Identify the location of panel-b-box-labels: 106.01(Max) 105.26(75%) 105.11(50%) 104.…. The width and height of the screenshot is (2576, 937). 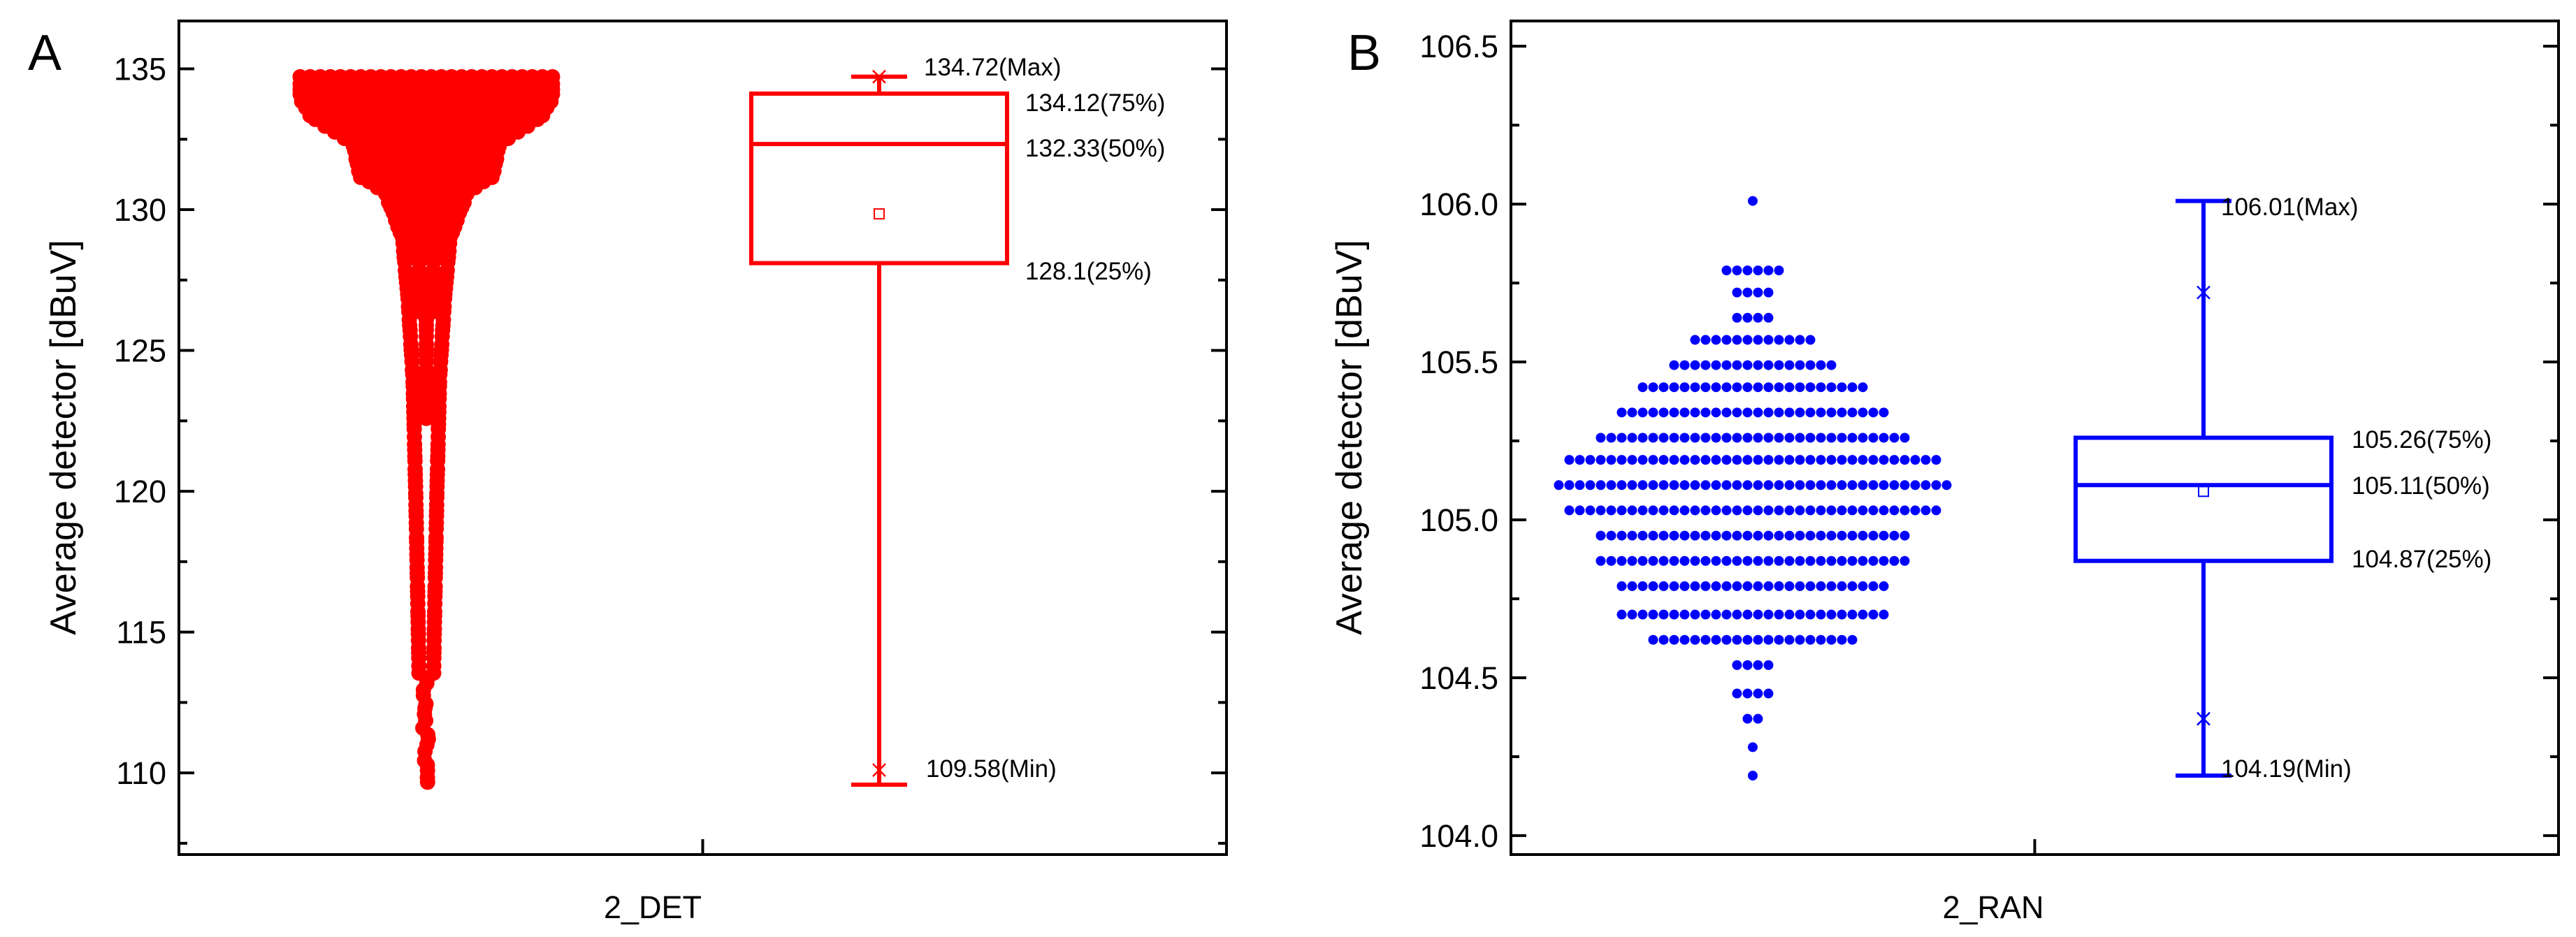
(2356, 488).